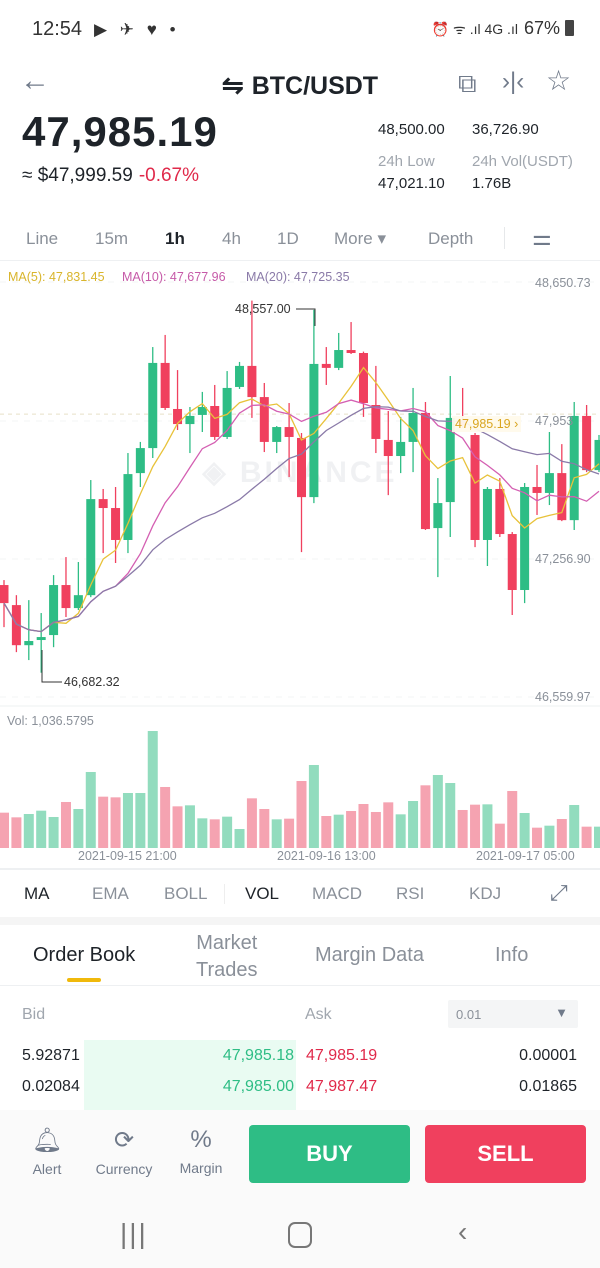  Describe the element at coordinates (288, 238) in the screenshot. I see `tab-1d: 1D` at that location.